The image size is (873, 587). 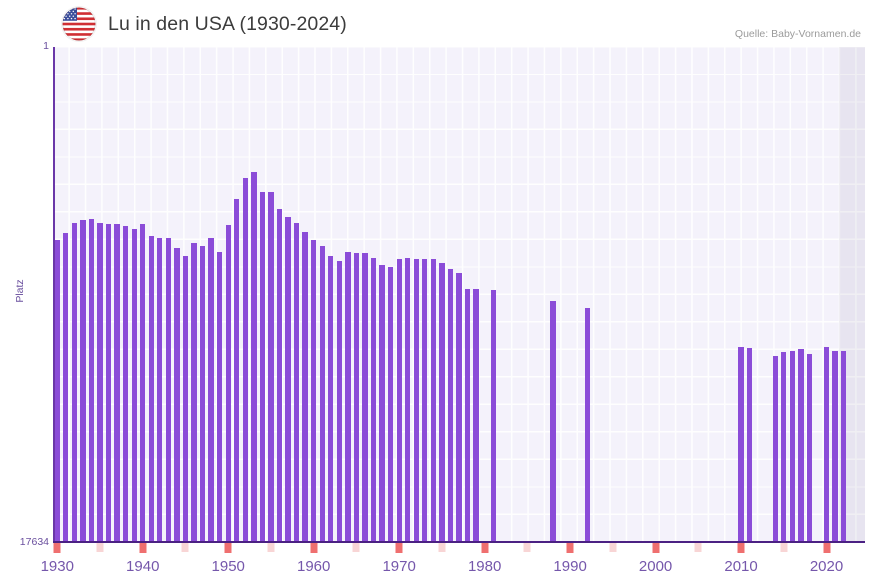 What do you see at coordinates (34, 542) in the screenshot?
I see `y-axis-bottom-label: 17634` at bounding box center [34, 542].